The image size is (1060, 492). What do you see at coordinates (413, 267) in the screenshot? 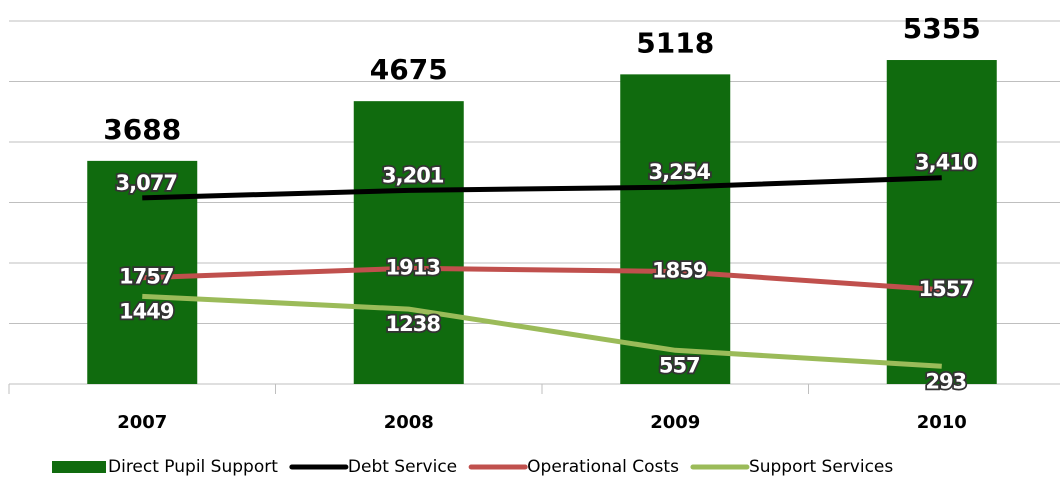
I see `point-label: 1913` at bounding box center [413, 267].